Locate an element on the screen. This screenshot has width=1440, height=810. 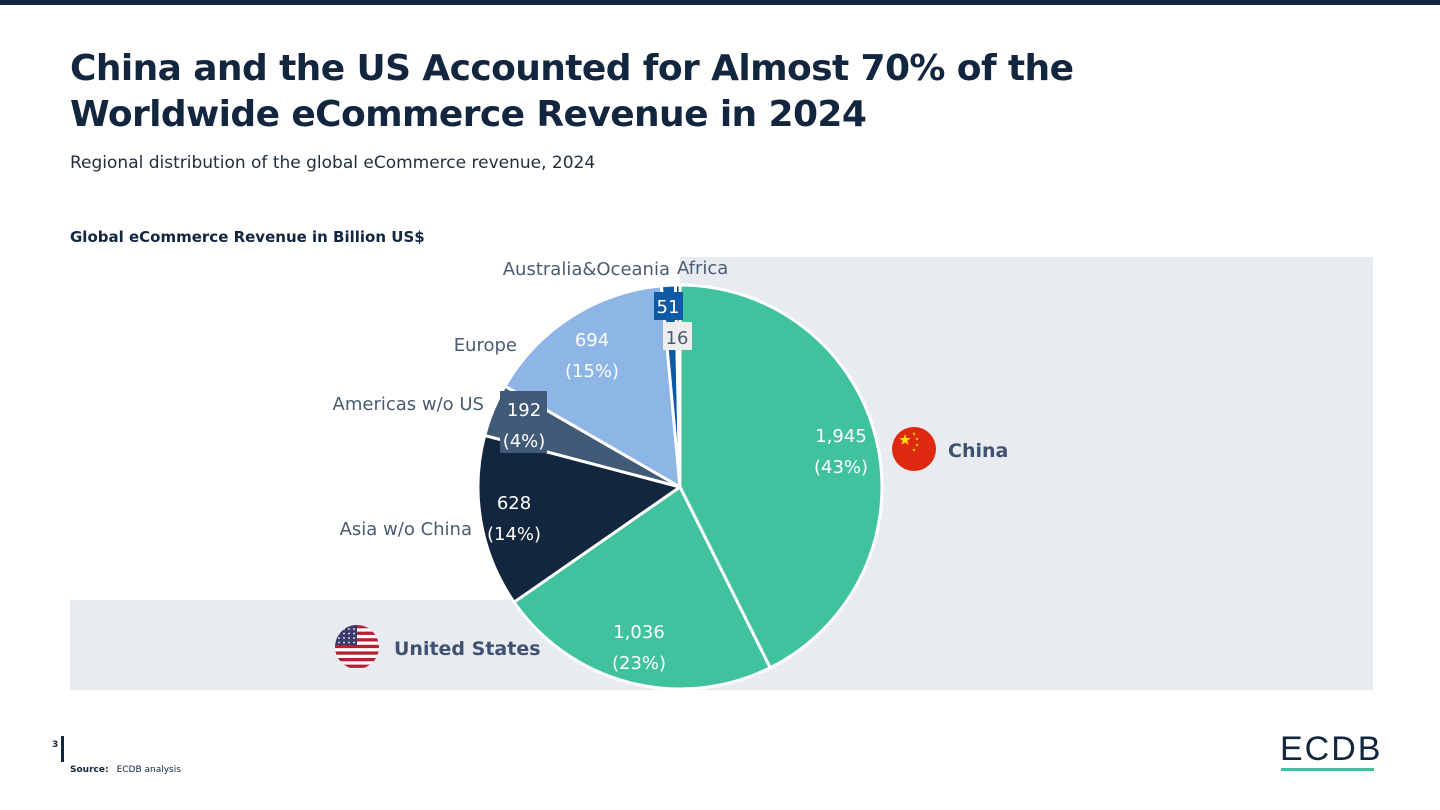
data-label-china-value: 1,945 is located at coordinates (841, 436).